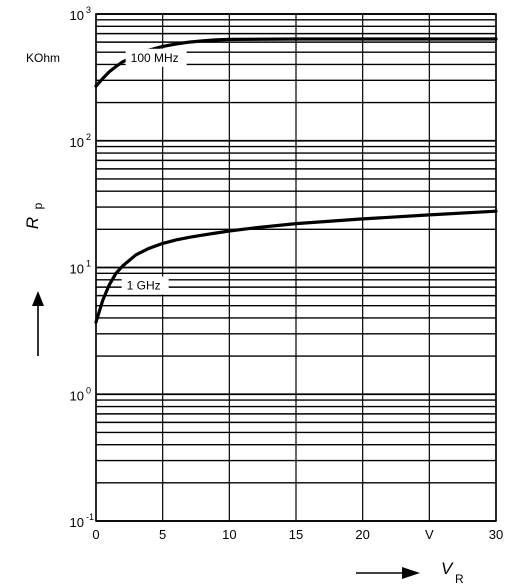 This screenshot has height=587, width=509. I want to click on x-tick-label: 10, so click(229, 534).